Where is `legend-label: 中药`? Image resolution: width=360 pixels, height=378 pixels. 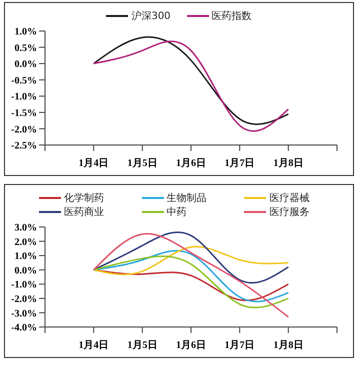
legend-label: 中药 is located at coordinates (176, 212).